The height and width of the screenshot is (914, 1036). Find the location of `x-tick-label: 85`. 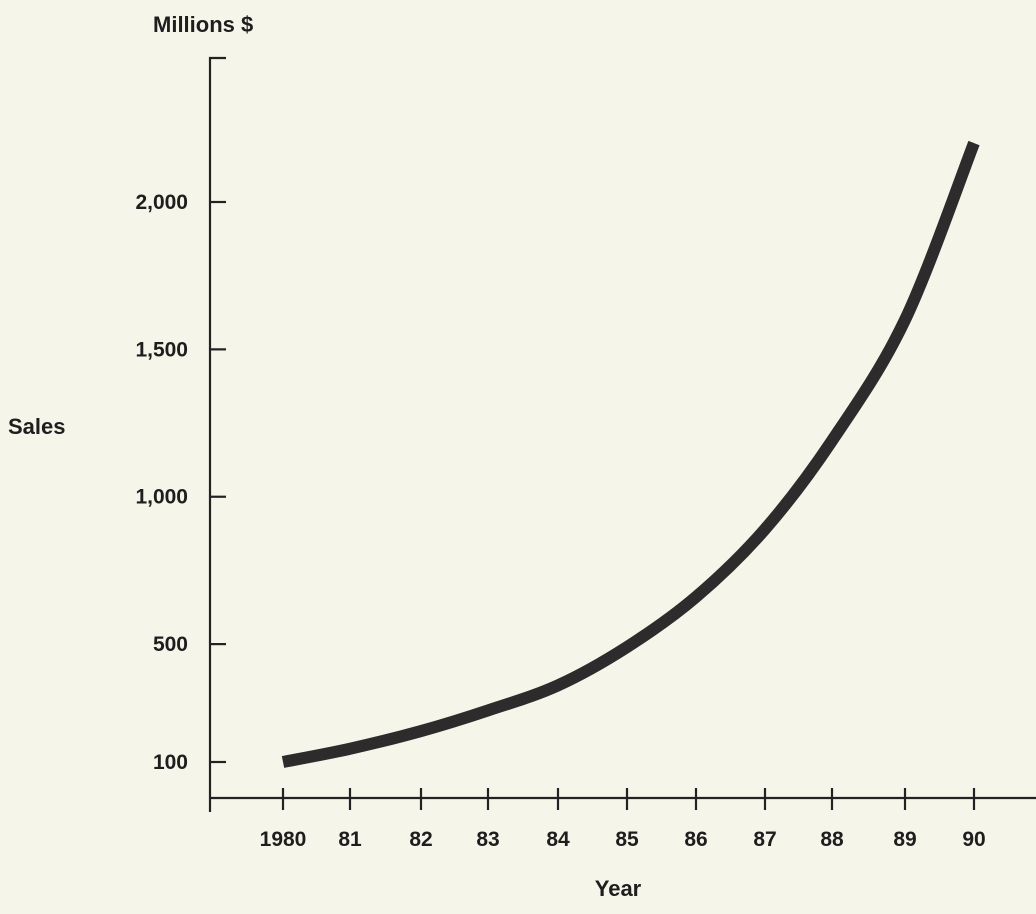

x-tick-label: 85 is located at coordinates (627, 839).